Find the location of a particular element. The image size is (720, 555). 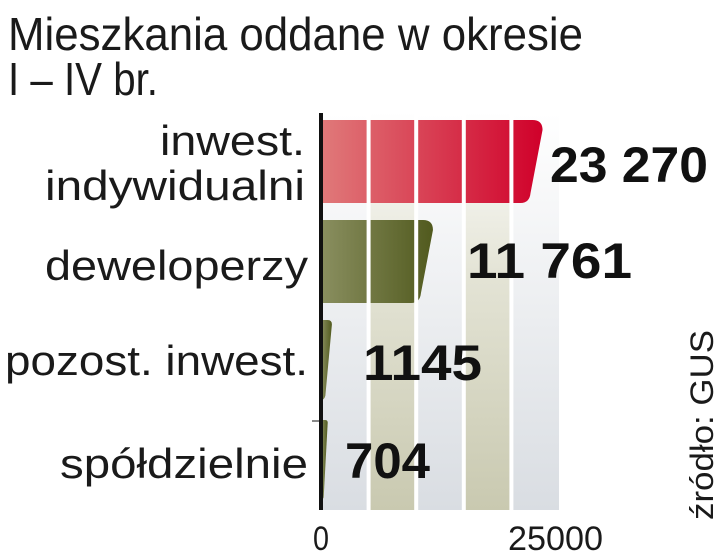

category-label: inwest. is located at coordinates (232, 140).